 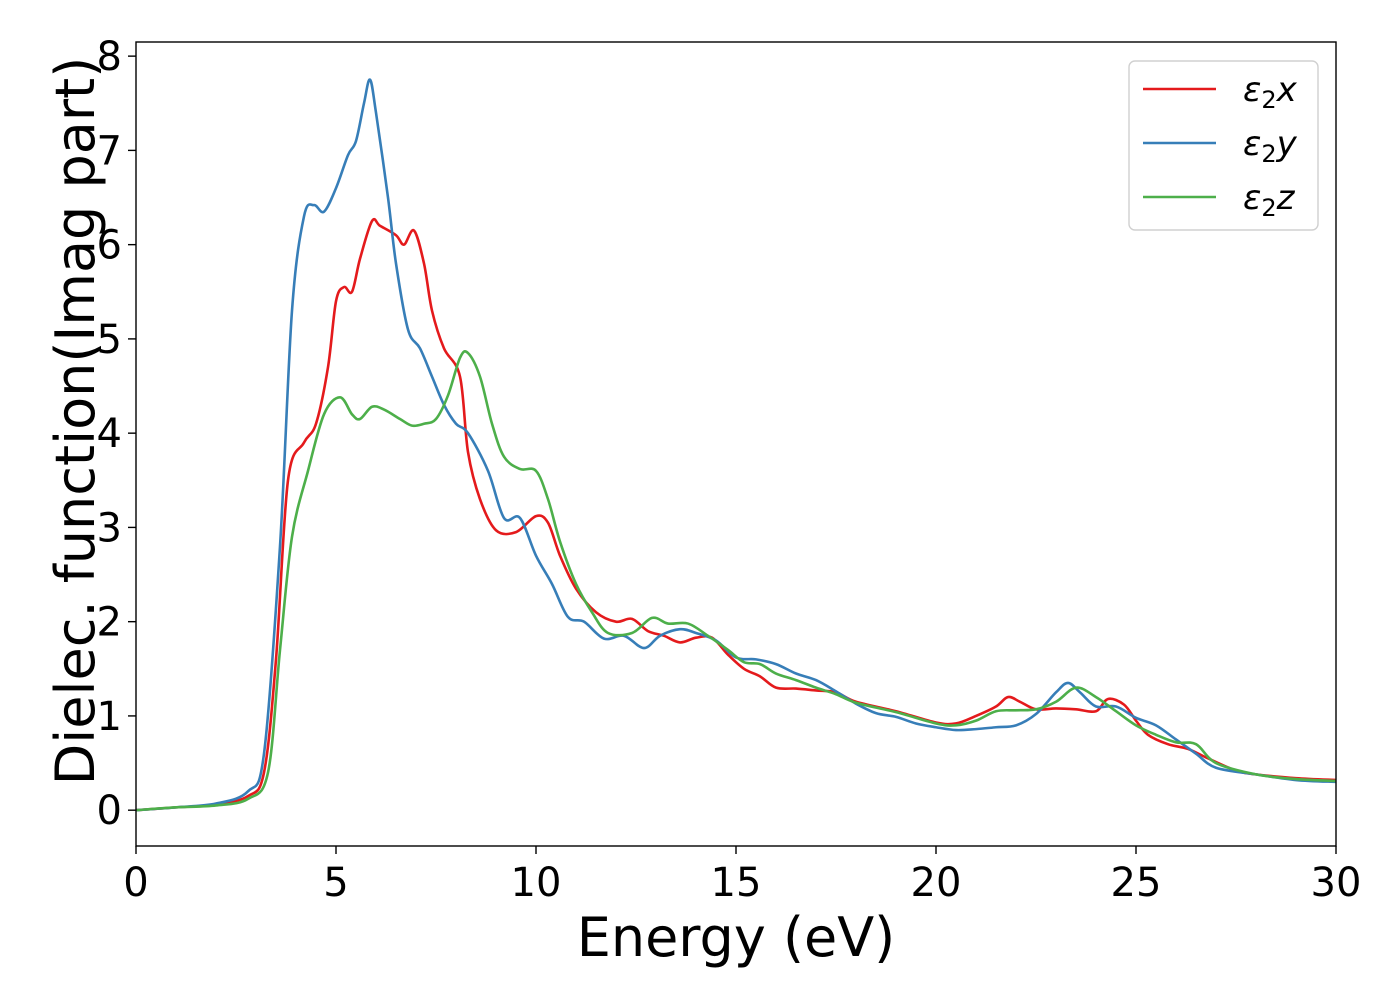 I want to click on legend-item-x: ε2x, so click(x=1220, y=92).